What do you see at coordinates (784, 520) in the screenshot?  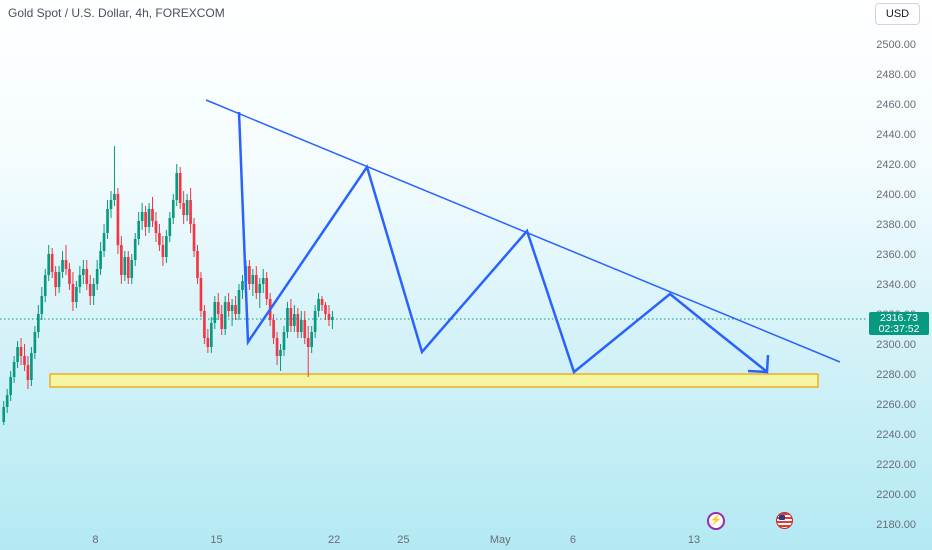 I see `us-flag-icon` at bounding box center [784, 520].